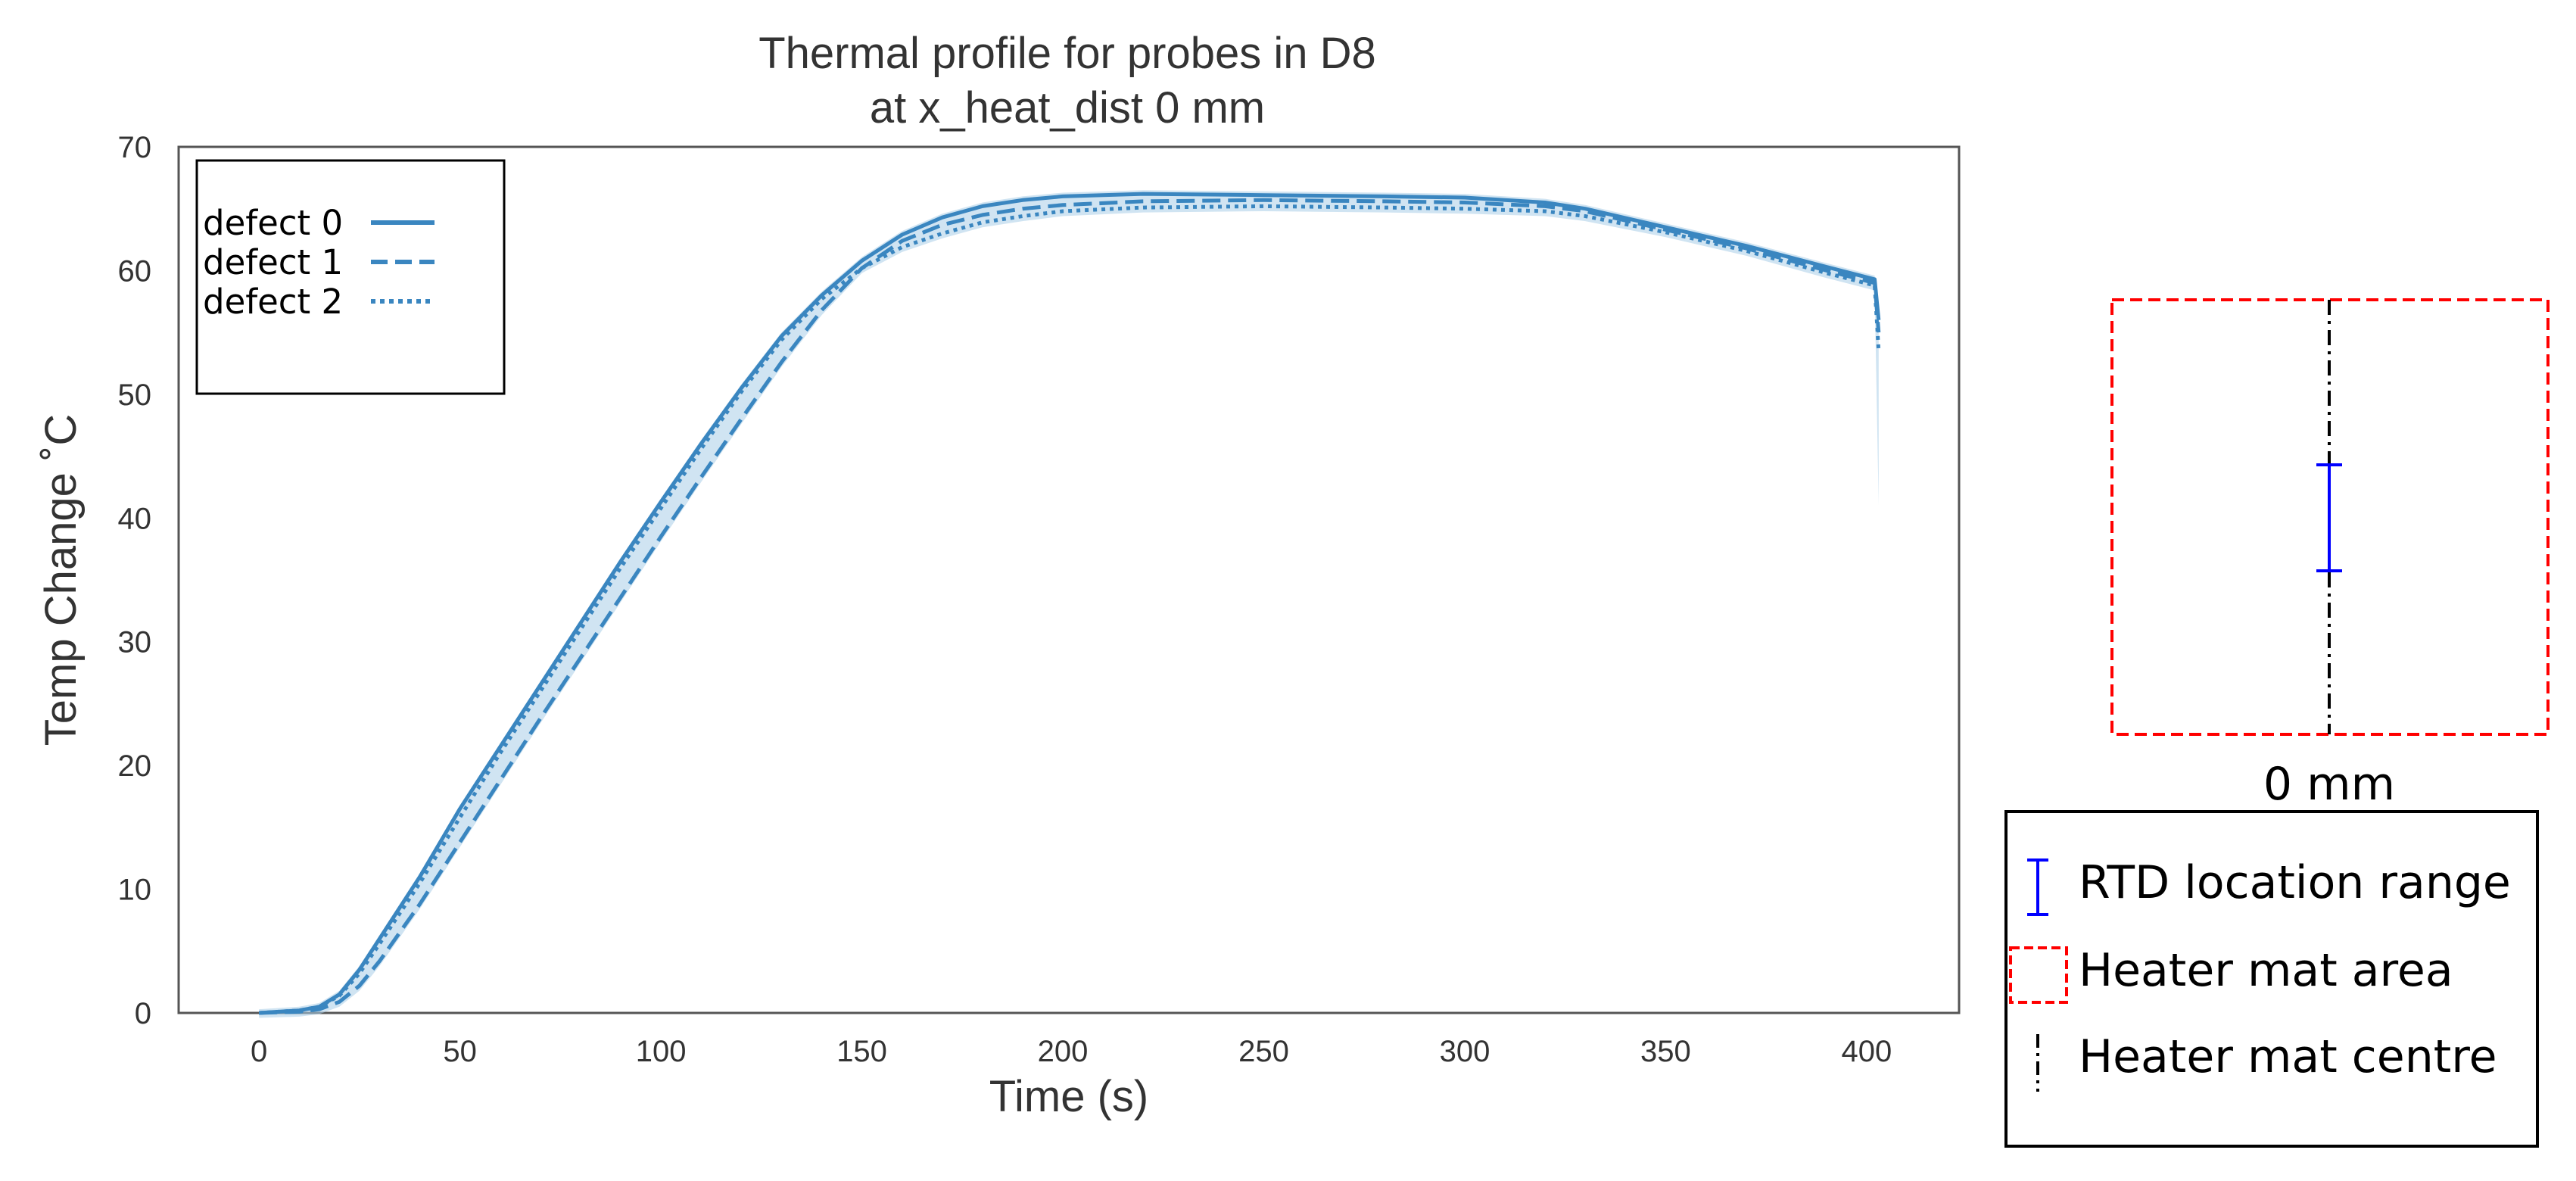 This screenshot has width=2576, height=1181. I want to click on x-tick-label: 150, so click(861, 1051).